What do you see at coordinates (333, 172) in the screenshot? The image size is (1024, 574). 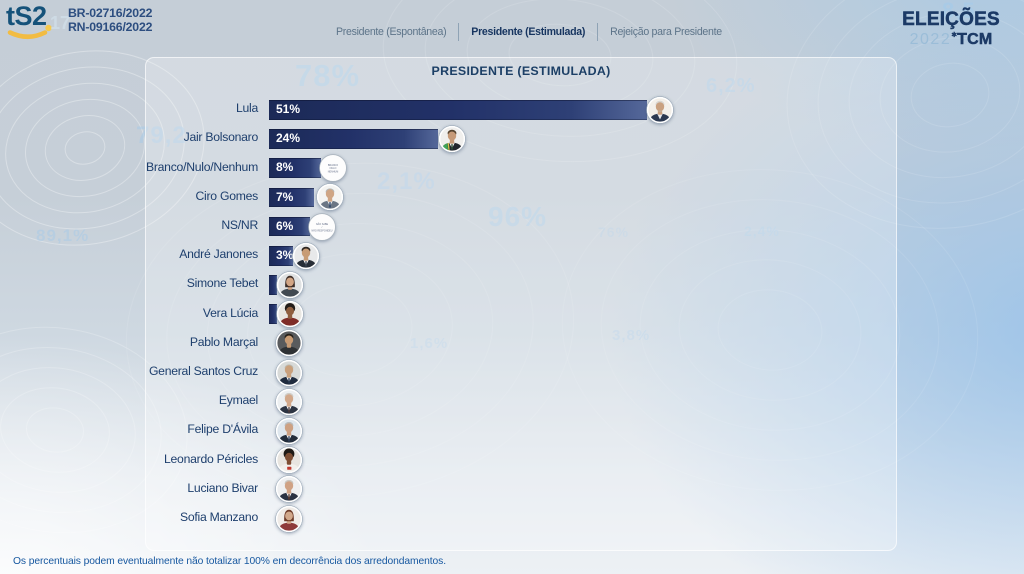 I see `svg-text: NENHUM` at bounding box center [333, 172].